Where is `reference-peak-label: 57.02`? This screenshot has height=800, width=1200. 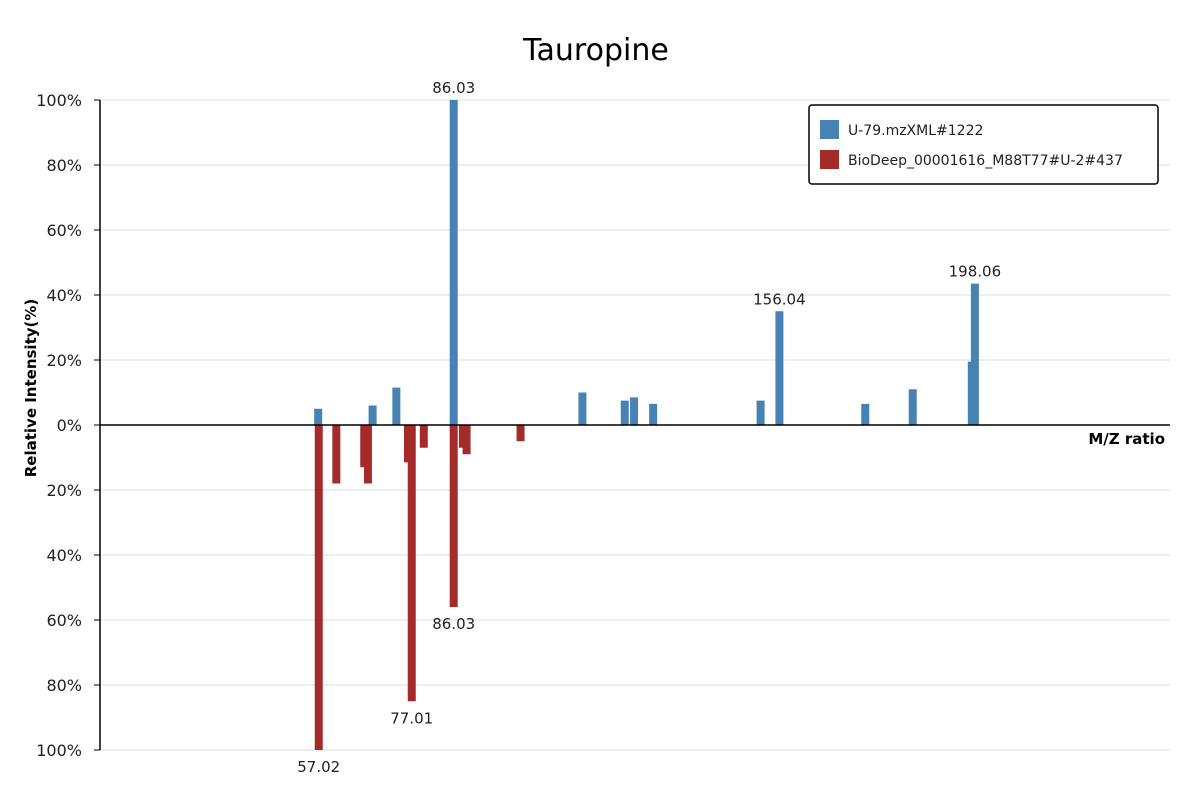 reference-peak-label: 57.02 is located at coordinates (318, 767).